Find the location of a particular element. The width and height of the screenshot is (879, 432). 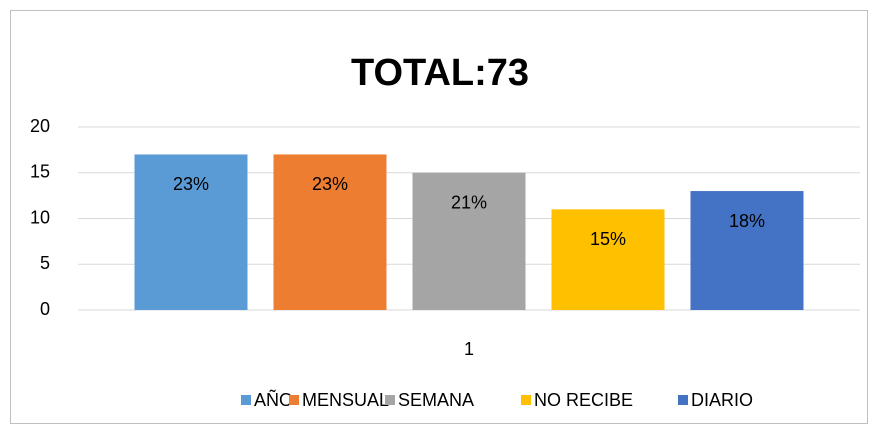

y-tick-label: 10 is located at coordinates (40, 217).